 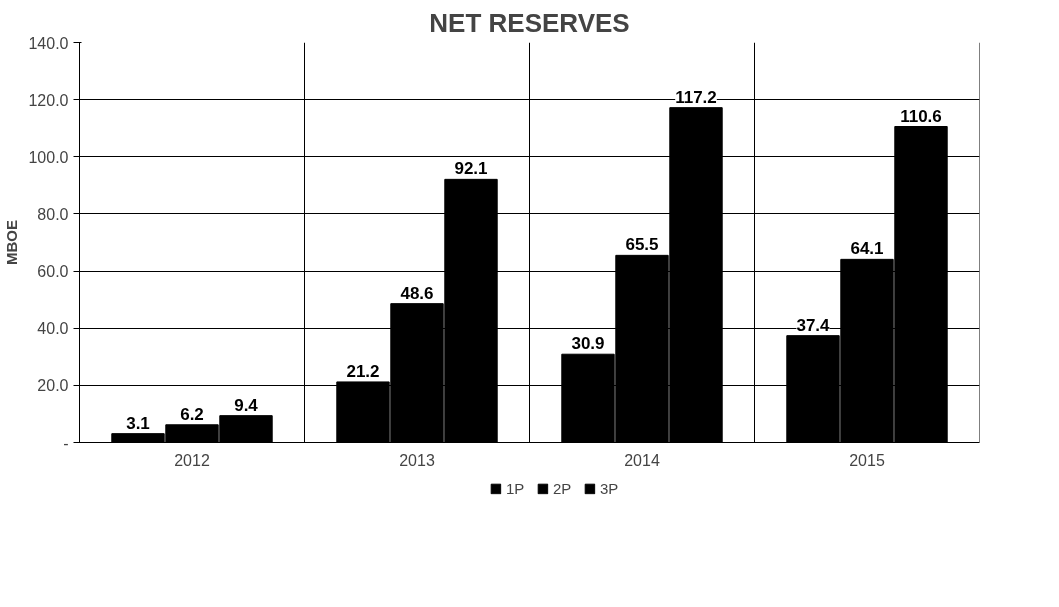 I want to click on y-tick-label: 20.0, so click(x=53, y=386).